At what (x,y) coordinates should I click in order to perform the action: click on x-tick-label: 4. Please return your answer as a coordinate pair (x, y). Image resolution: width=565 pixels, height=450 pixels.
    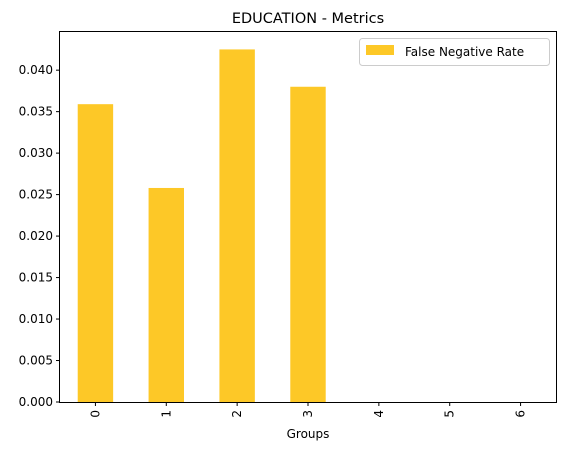
    Looking at the image, I should click on (379, 414).